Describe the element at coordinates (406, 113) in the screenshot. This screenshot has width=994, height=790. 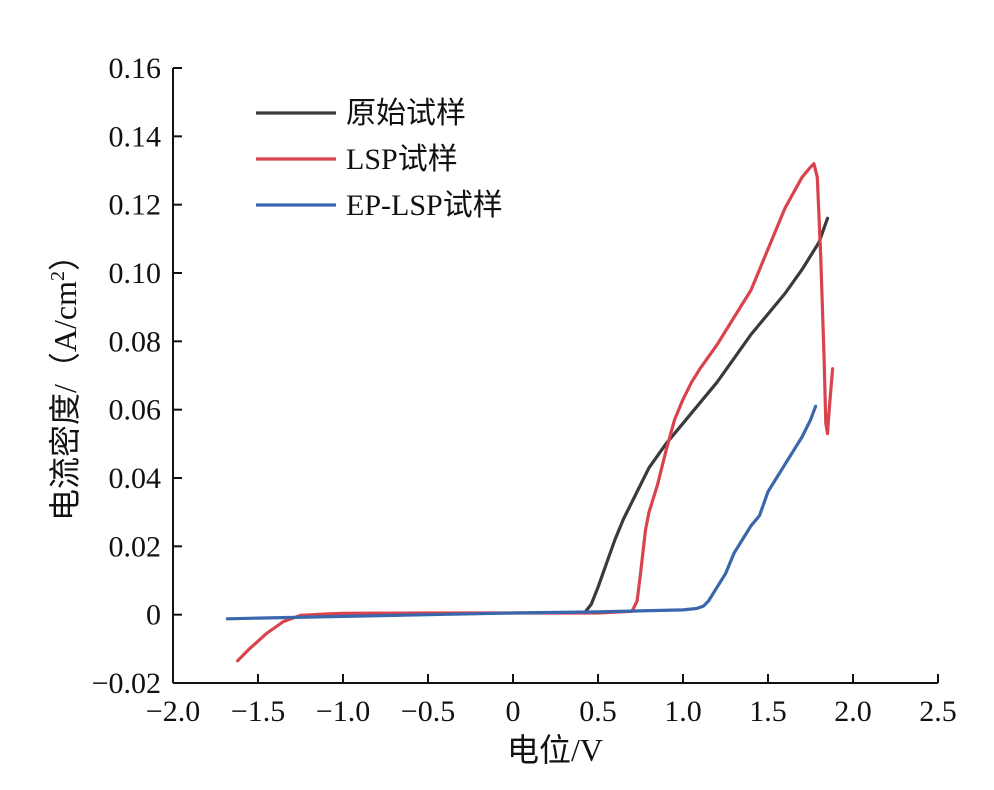
I see `legend-label-1: 原始试样` at that location.